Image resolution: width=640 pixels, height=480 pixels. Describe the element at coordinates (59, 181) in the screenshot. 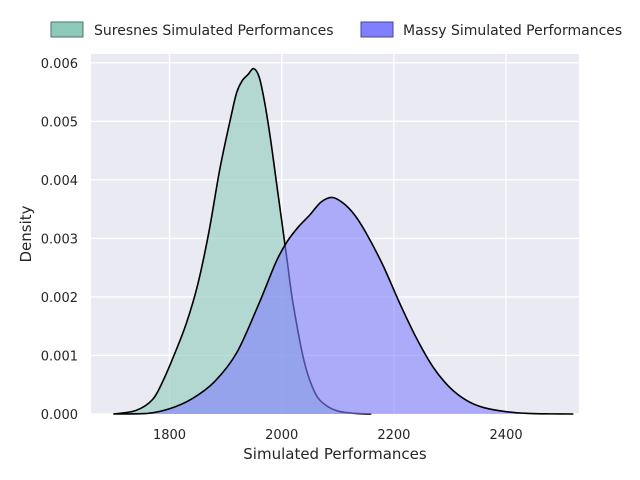

I see `y-tick-label-4: 0.004` at that location.